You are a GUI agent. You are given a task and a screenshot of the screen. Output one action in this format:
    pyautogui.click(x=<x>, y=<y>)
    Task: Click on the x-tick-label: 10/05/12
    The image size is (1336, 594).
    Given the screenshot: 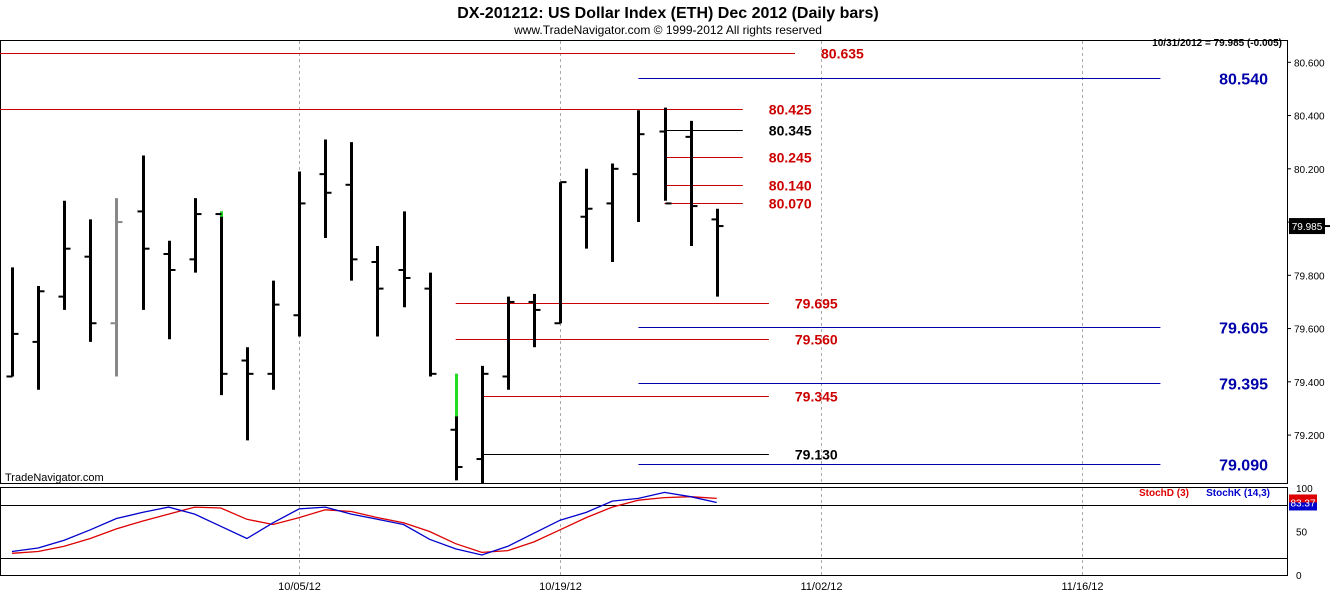 What is the action you would take?
    pyautogui.click(x=299, y=587)
    